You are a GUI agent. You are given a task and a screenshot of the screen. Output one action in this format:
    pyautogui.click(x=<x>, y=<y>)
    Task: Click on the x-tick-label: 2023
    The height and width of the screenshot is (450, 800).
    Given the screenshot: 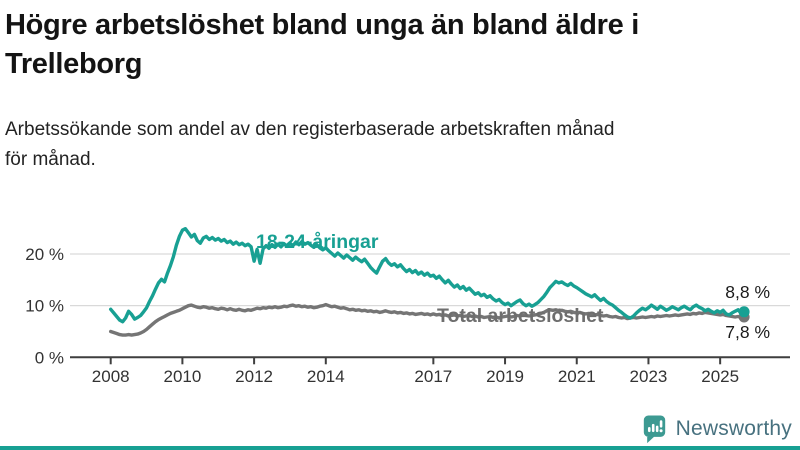 What is the action you would take?
    pyautogui.click(x=649, y=376)
    